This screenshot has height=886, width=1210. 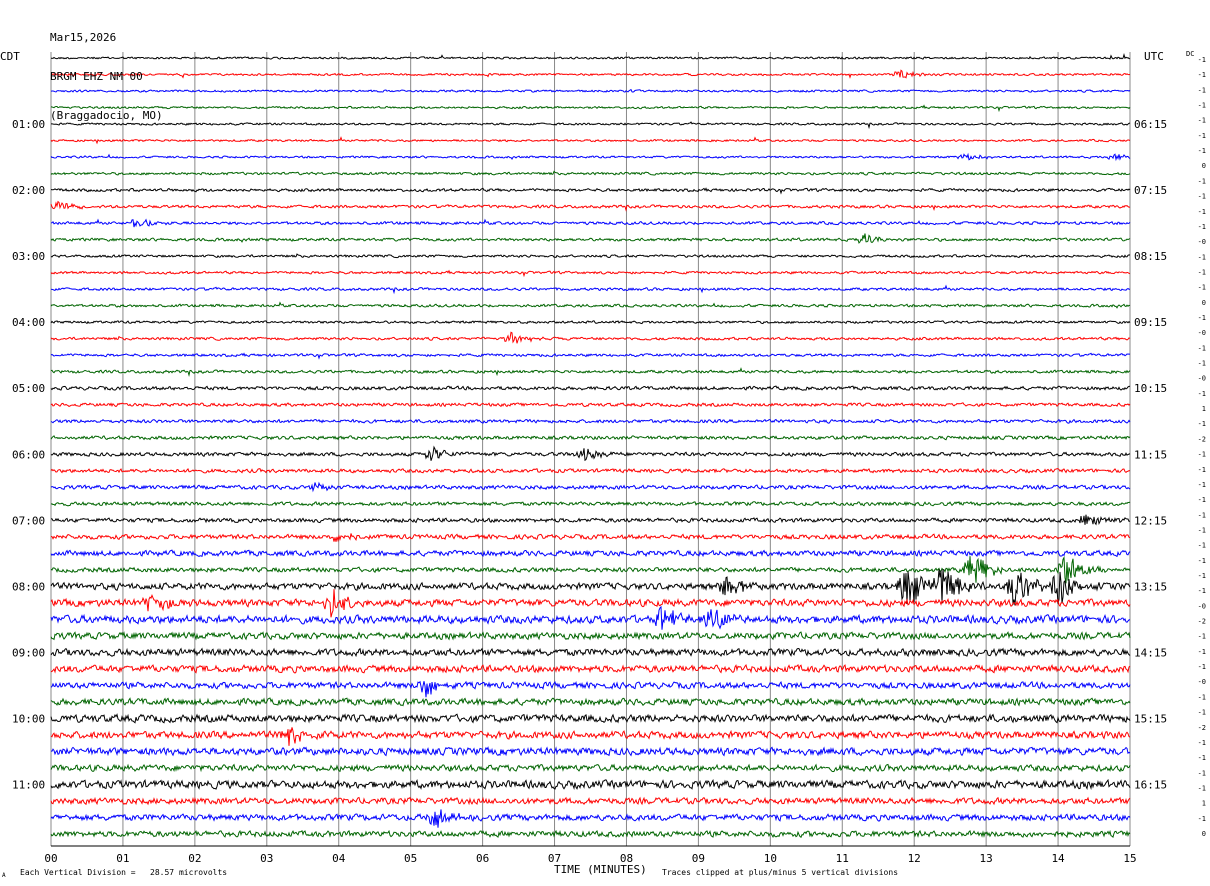 What do you see at coordinates (28, 652) in the screenshot?
I see `left-hour-label: 09:00` at bounding box center [28, 652].